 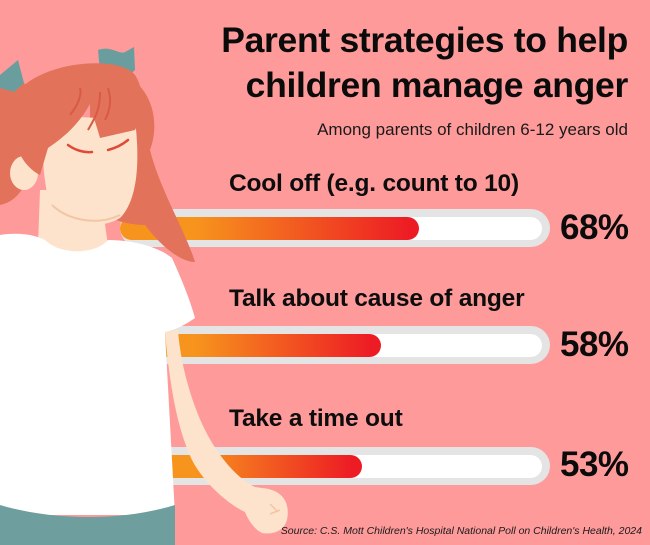 What do you see at coordinates (226, 432) in the screenshot?
I see `arm-icon` at bounding box center [226, 432].